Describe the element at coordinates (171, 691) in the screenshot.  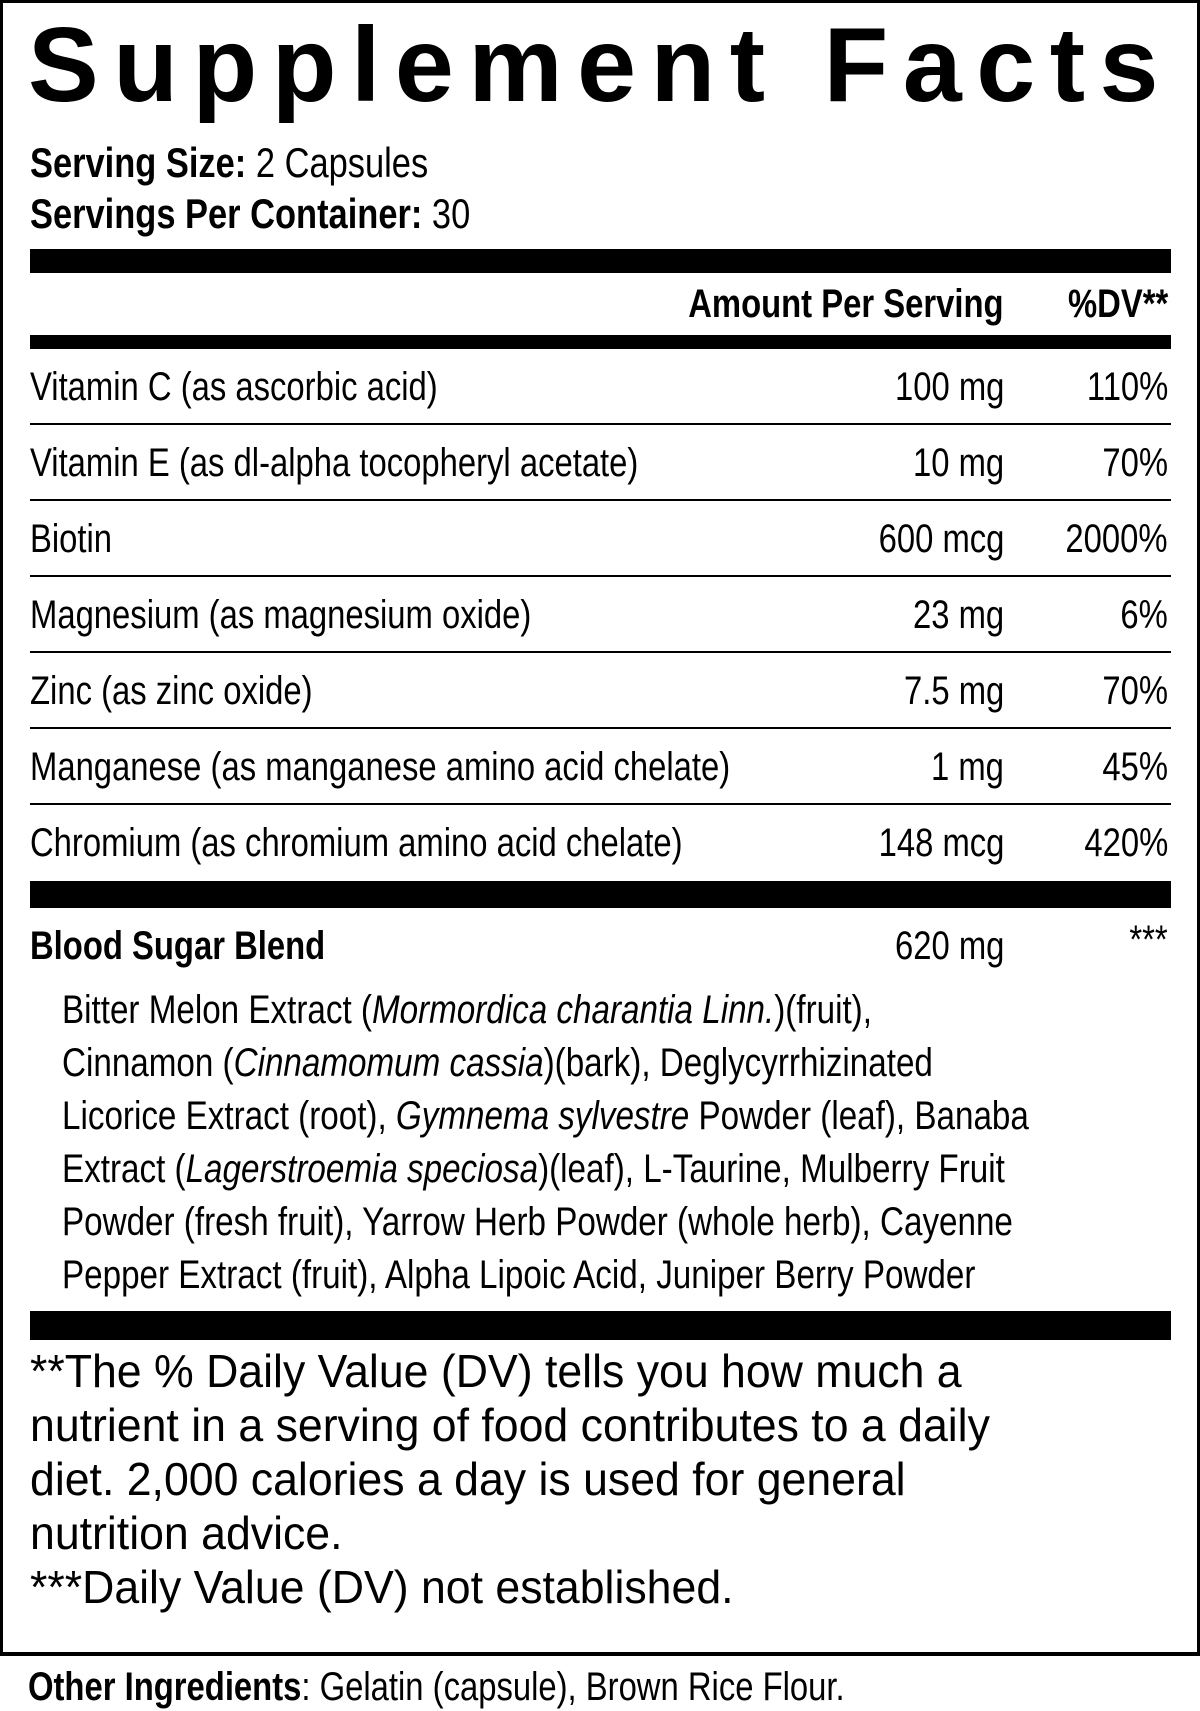
I see `nutrient-name: Zinc (as zinc oxide)` at that location.